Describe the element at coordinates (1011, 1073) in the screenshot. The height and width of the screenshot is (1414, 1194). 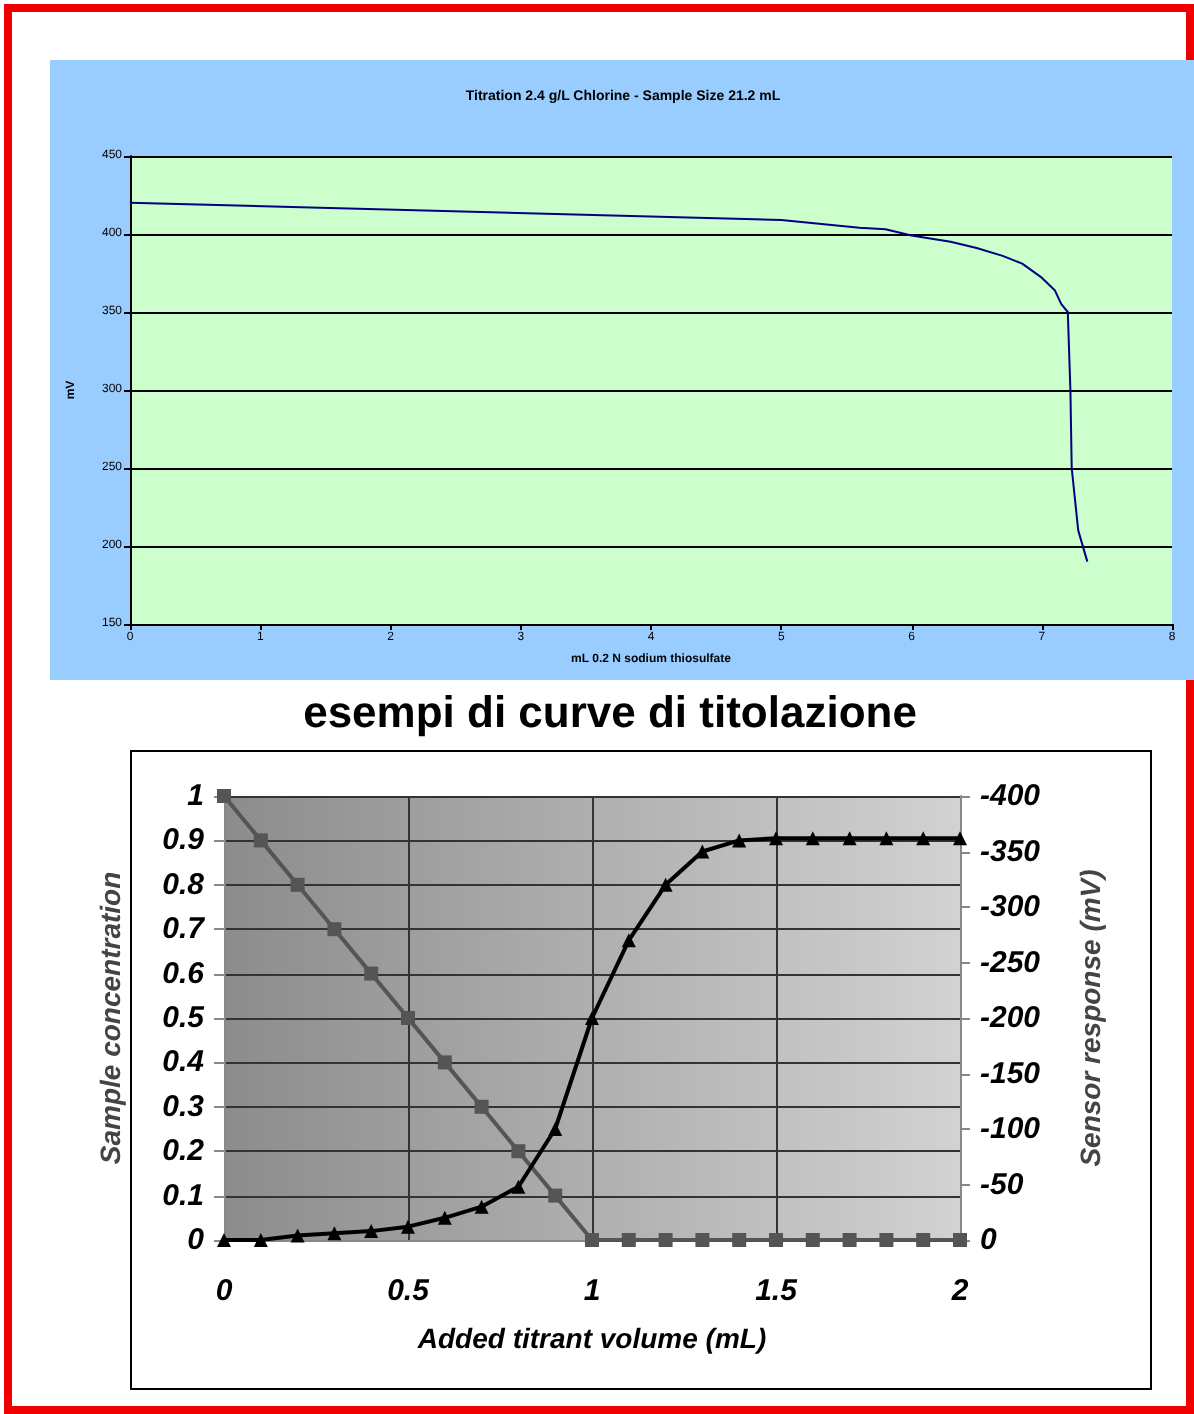
I see `y2-tick-label: -150` at that location.